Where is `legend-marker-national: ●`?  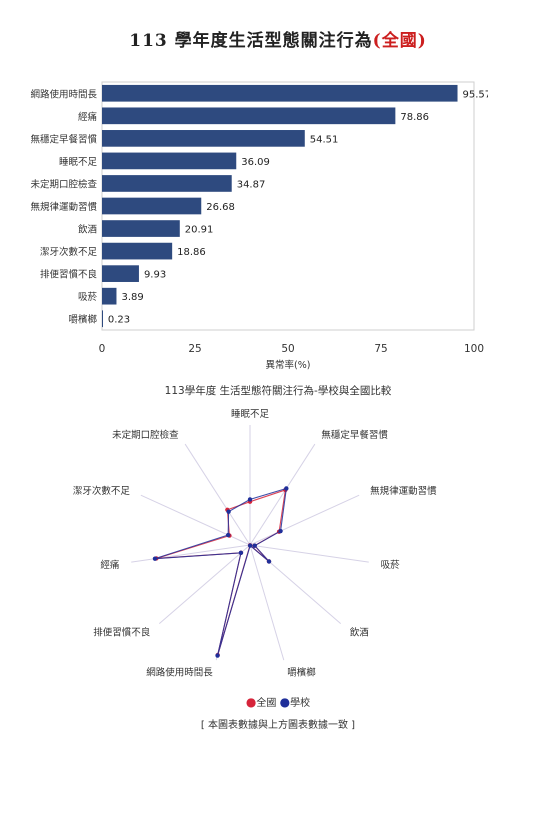 legend-marker-national: ● is located at coordinates (251, 702).